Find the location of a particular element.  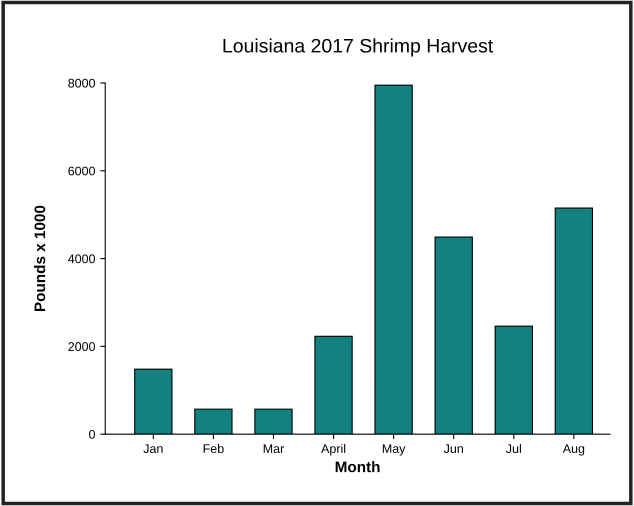

y-tick-label: 4000 is located at coordinates (82, 259).